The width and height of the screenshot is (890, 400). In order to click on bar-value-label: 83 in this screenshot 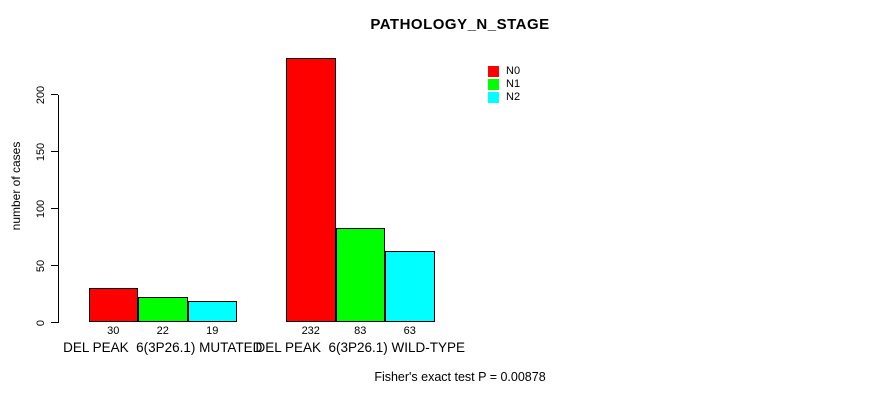, I will do `click(360, 331)`.